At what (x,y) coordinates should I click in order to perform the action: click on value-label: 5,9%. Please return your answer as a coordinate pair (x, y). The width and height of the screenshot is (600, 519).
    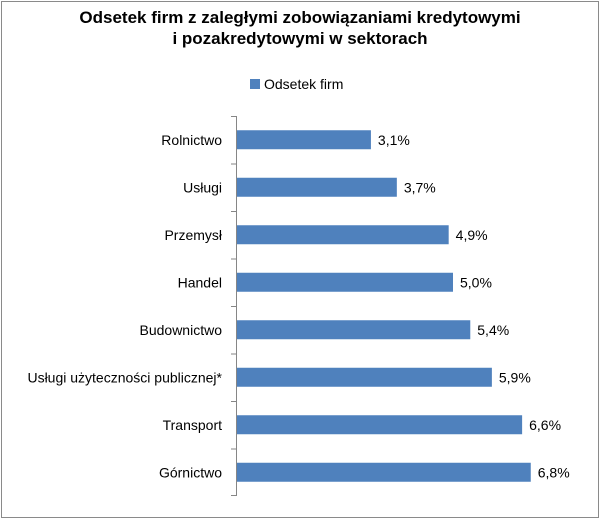
    Looking at the image, I should click on (515, 377).